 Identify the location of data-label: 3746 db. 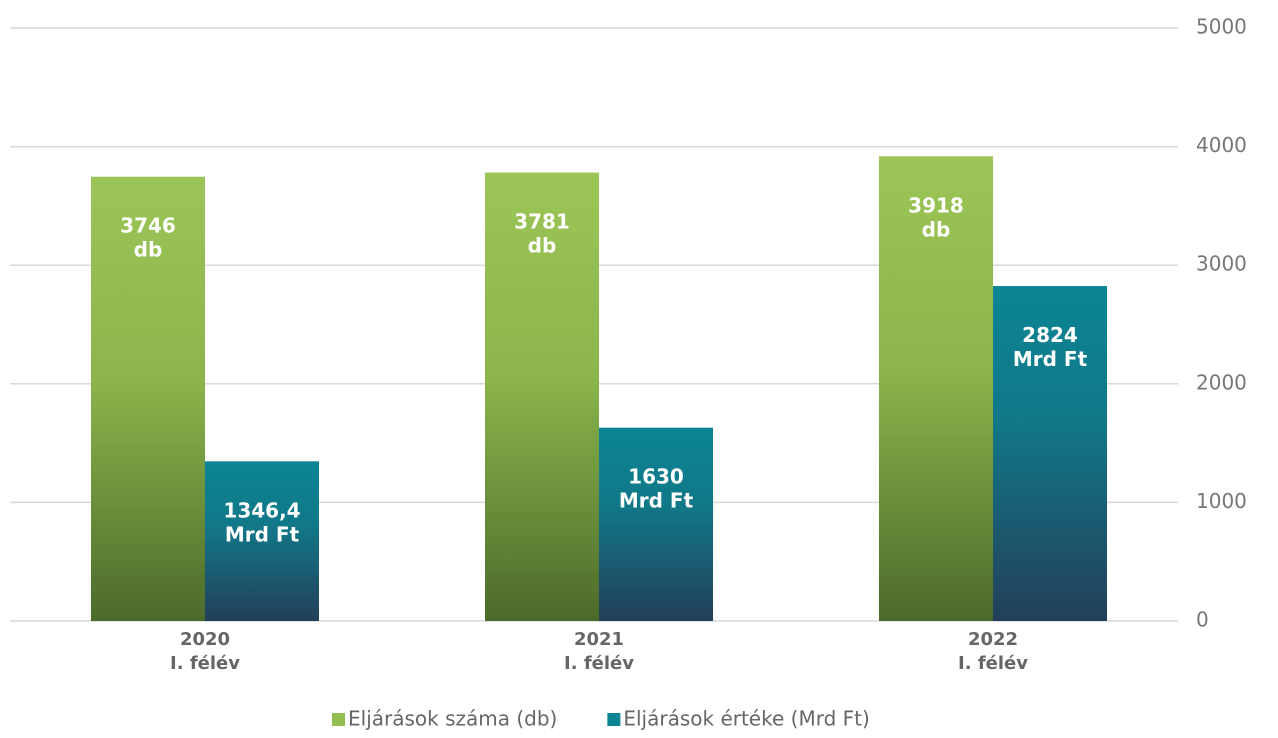
(148, 237).